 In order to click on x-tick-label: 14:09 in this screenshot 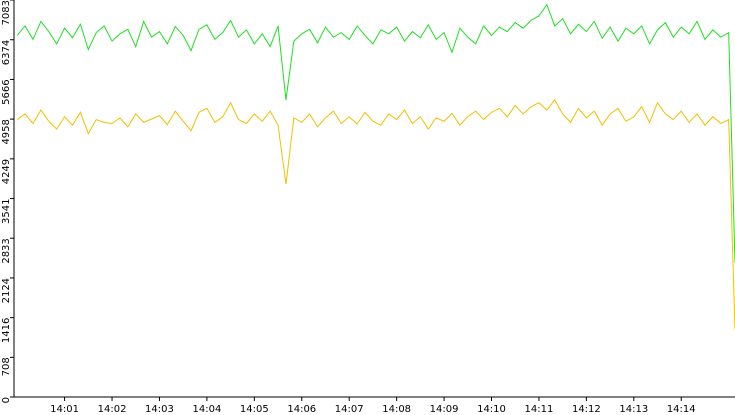, I will do `click(444, 409)`.